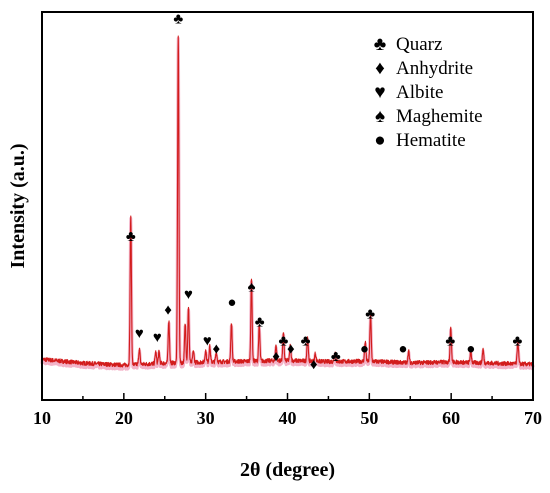 This screenshot has height=493, width=550. I want to click on legend-label: Albite, so click(420, 92).